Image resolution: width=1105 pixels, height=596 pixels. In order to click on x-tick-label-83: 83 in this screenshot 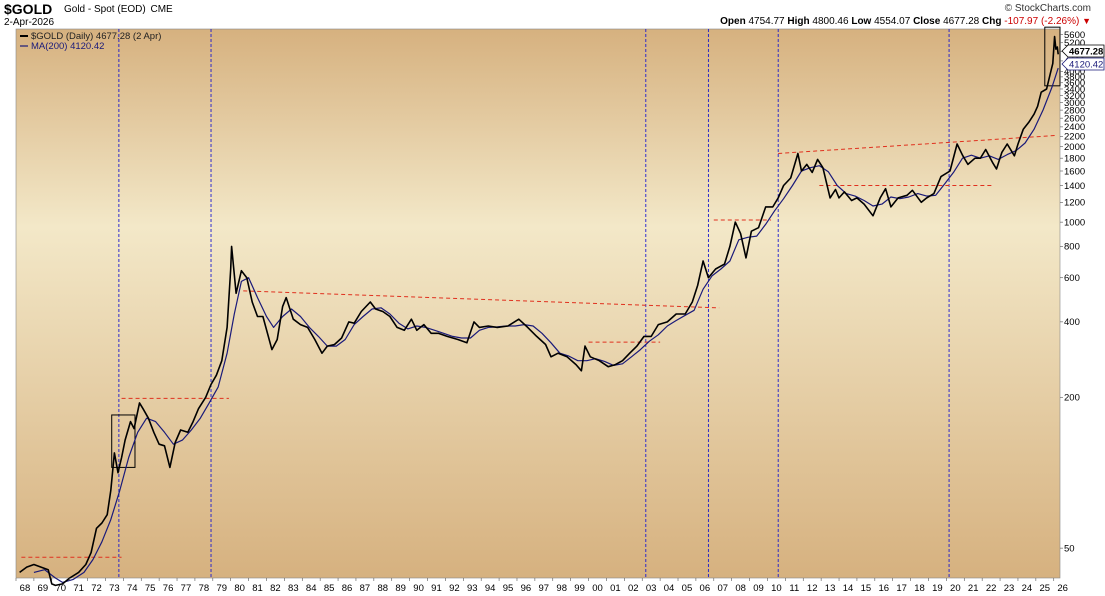, I will do `click(293, 588)`.